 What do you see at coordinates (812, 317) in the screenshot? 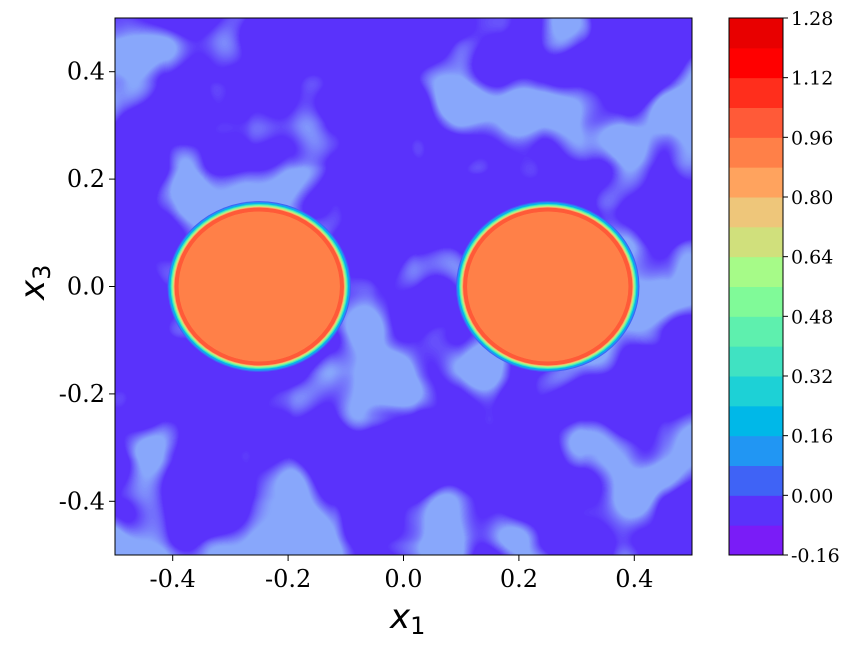
I see `colorbar-tick-label: 0.48` at bounding box center [812, 317].